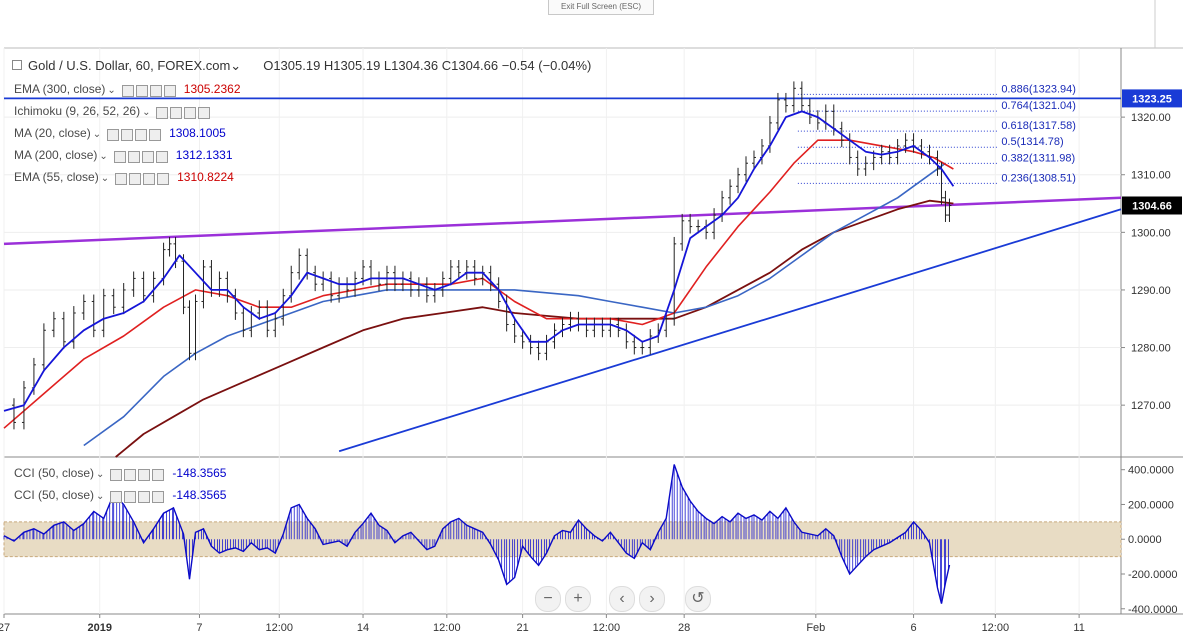  Describe the element at coordinates (913, 628) in the screenshot. I see `time-tick-label: 6` at that location.